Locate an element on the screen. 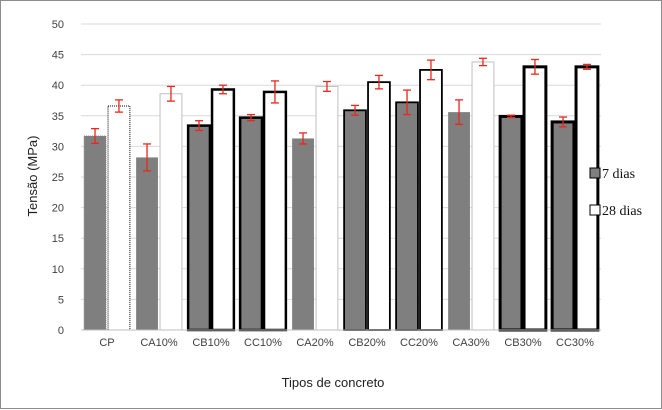  y-tick-label: 5 is located at coordinates (61, 300).